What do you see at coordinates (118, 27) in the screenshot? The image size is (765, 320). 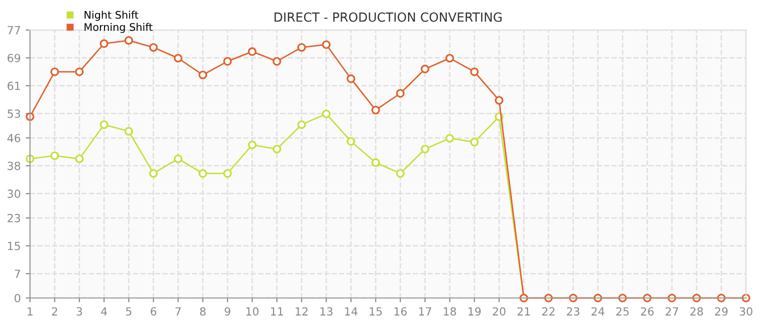 I see `legend-label: Morning Shift` at bounding box center [118, 27].